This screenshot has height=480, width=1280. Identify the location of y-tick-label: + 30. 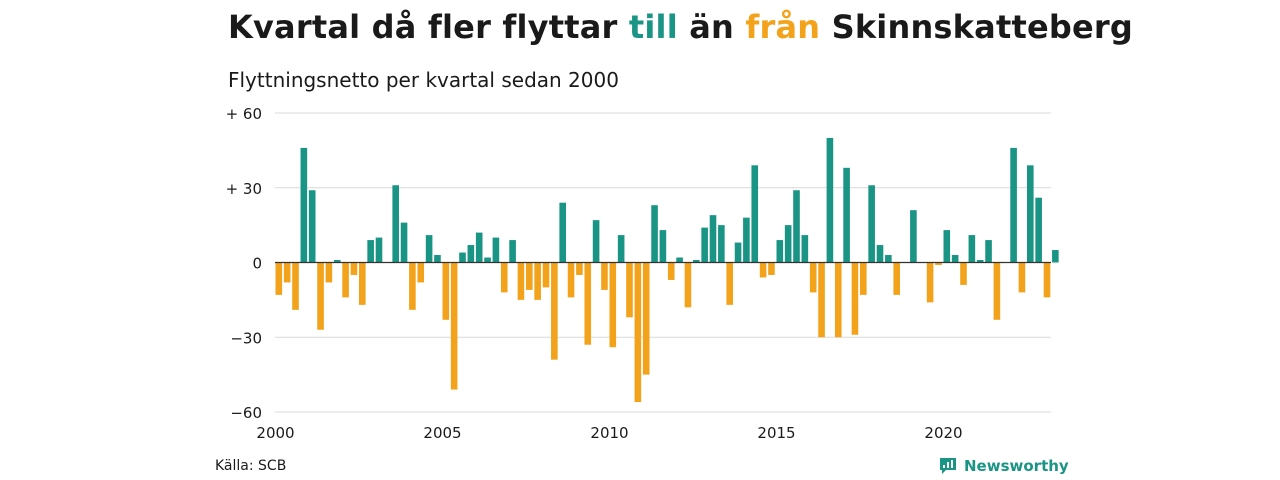
(244, 189).